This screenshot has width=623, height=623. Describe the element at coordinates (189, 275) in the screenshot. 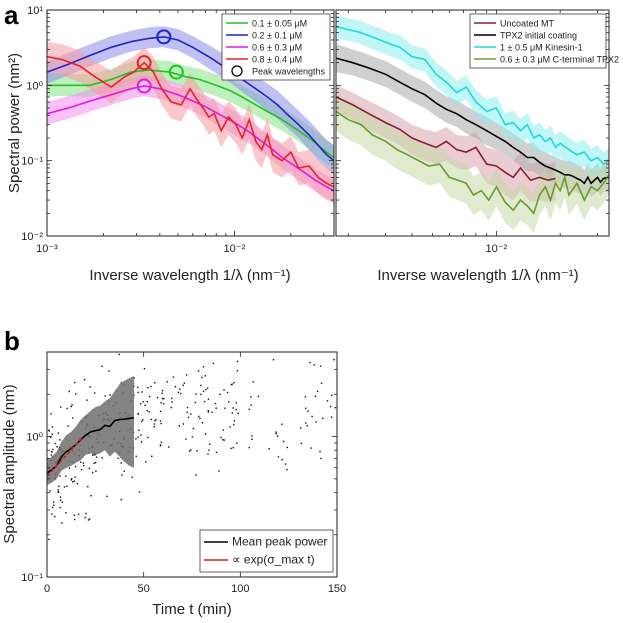

I see `x-axis-label: Inverse wavelength 1/λ (nm⁻¹)` at that location.